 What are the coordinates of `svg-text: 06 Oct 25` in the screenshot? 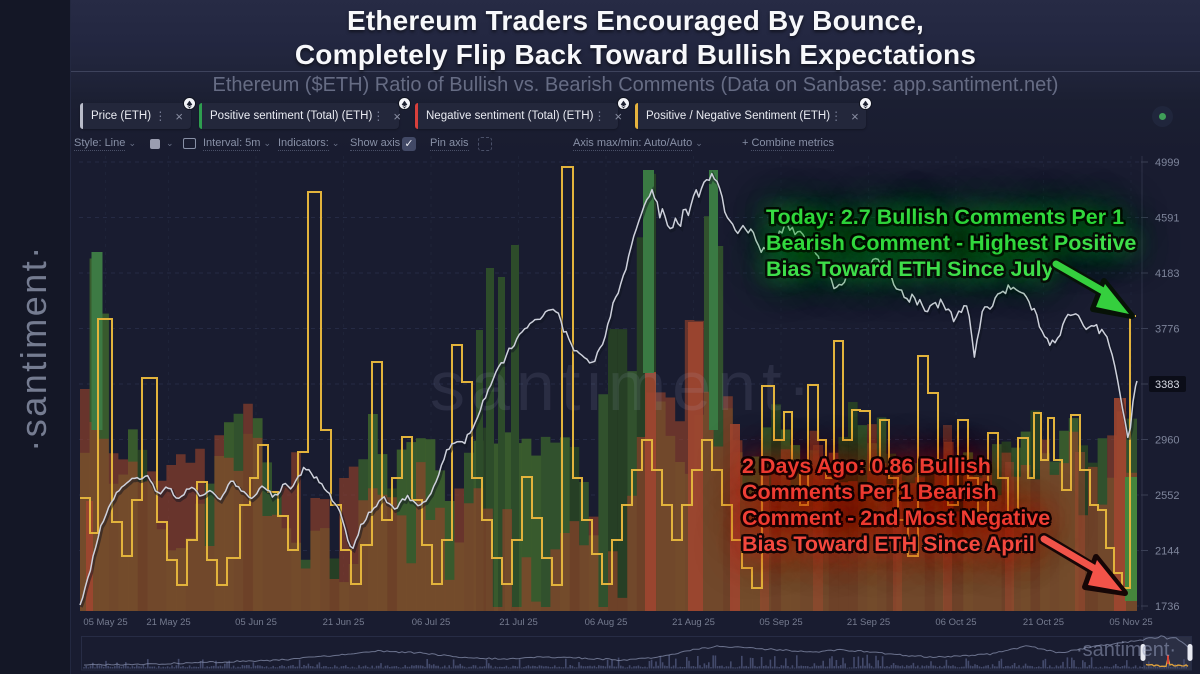 It's located at (955, 622).